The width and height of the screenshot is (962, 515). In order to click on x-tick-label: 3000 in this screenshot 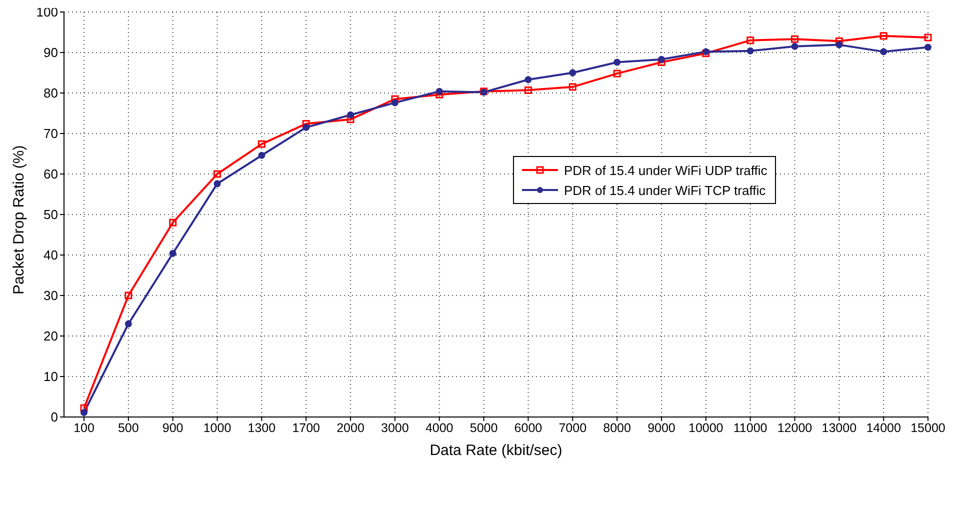, I will do `click(395, 427)`.